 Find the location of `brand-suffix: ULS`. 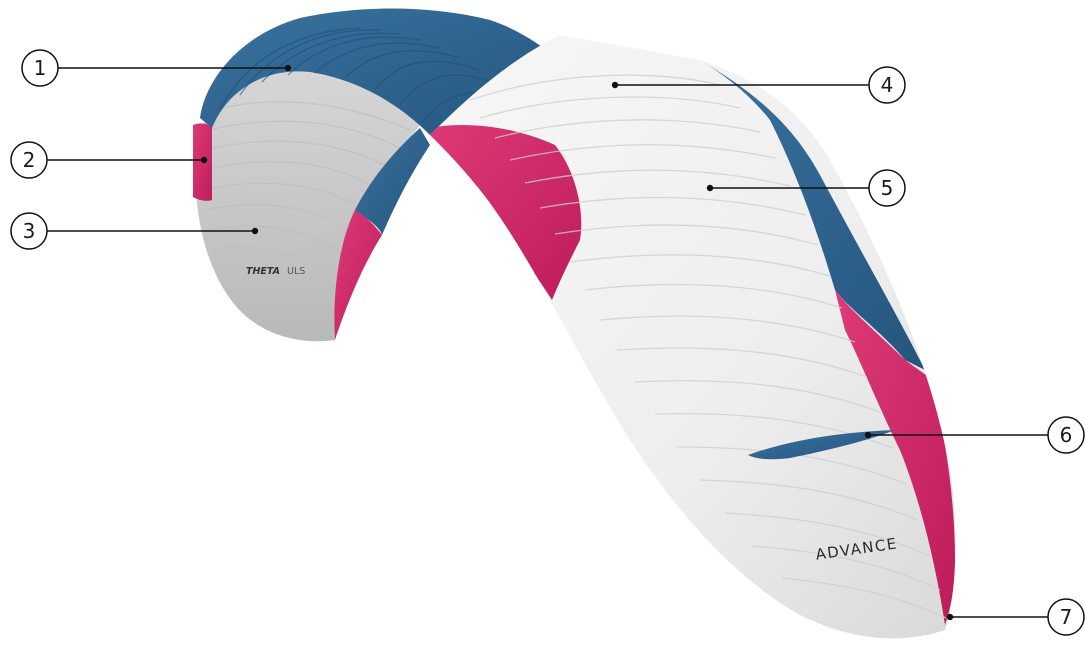

brand-suffix: ULS is located at coordinates (296, 271).